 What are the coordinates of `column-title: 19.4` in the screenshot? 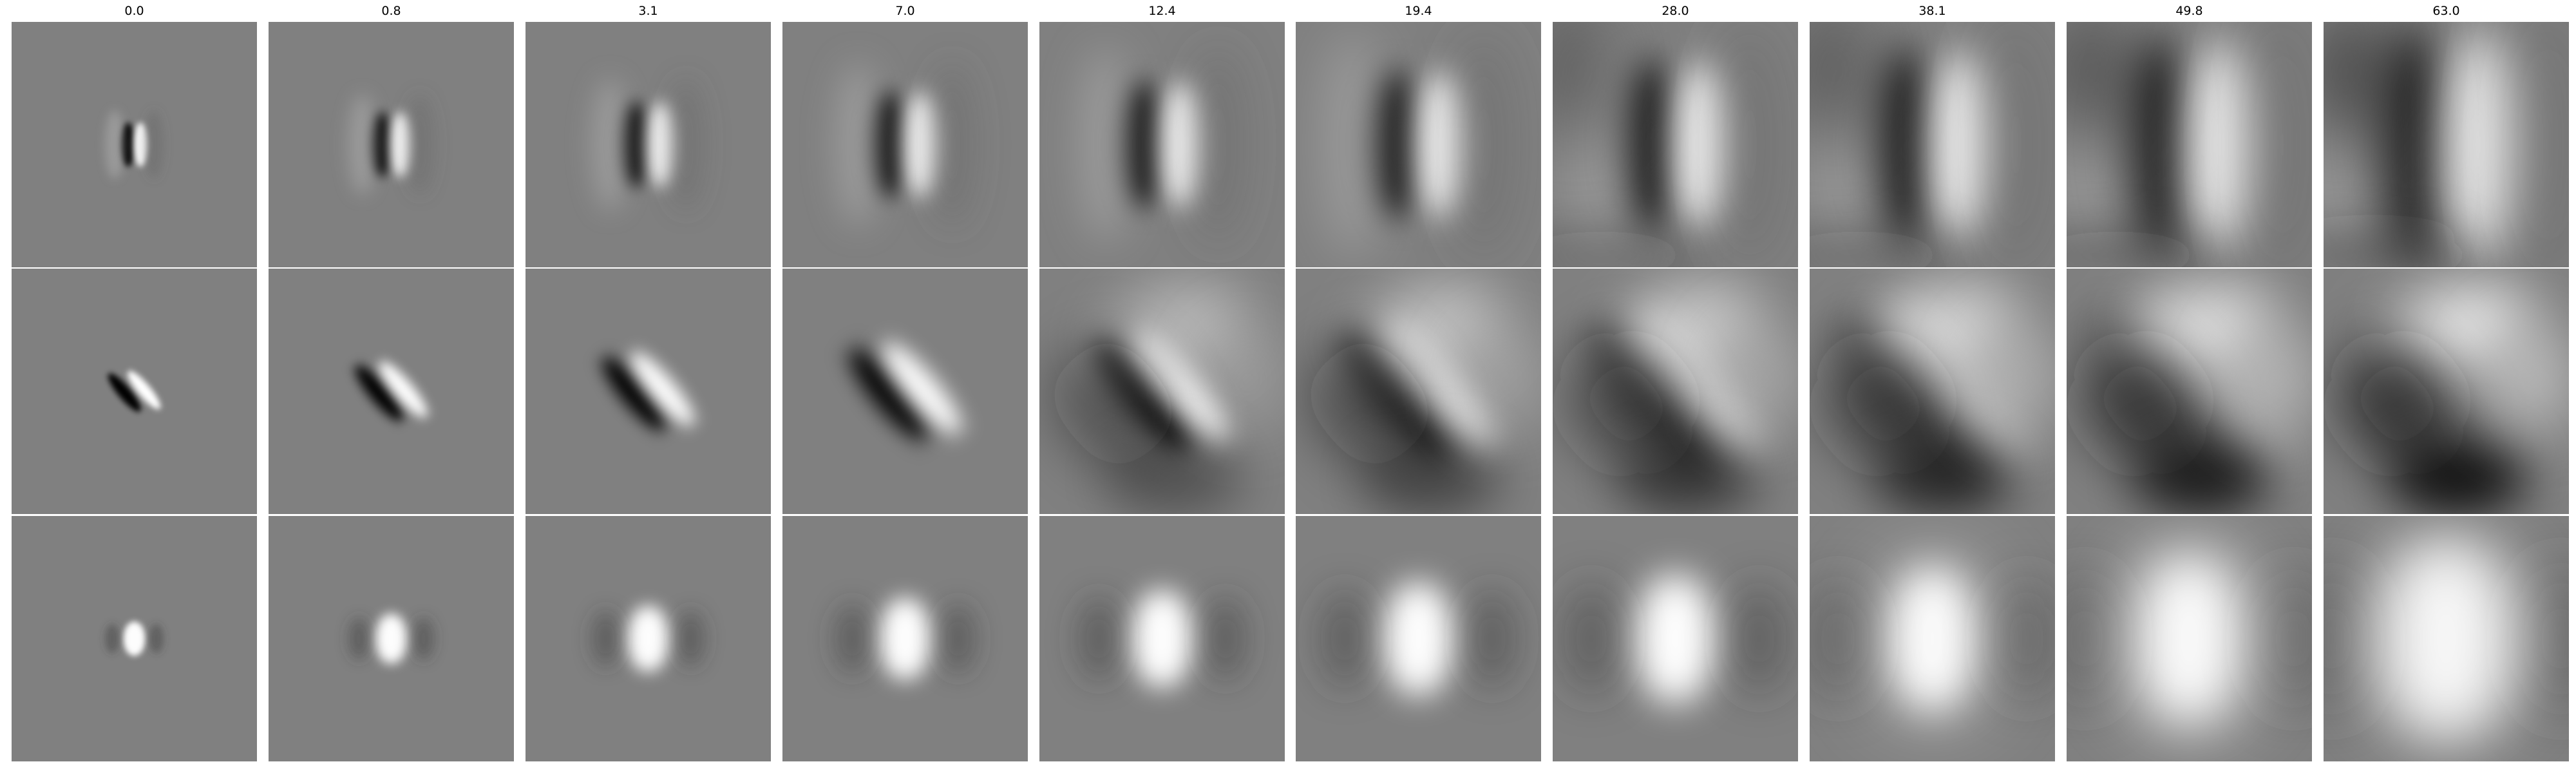 It's located at (1418, 11).